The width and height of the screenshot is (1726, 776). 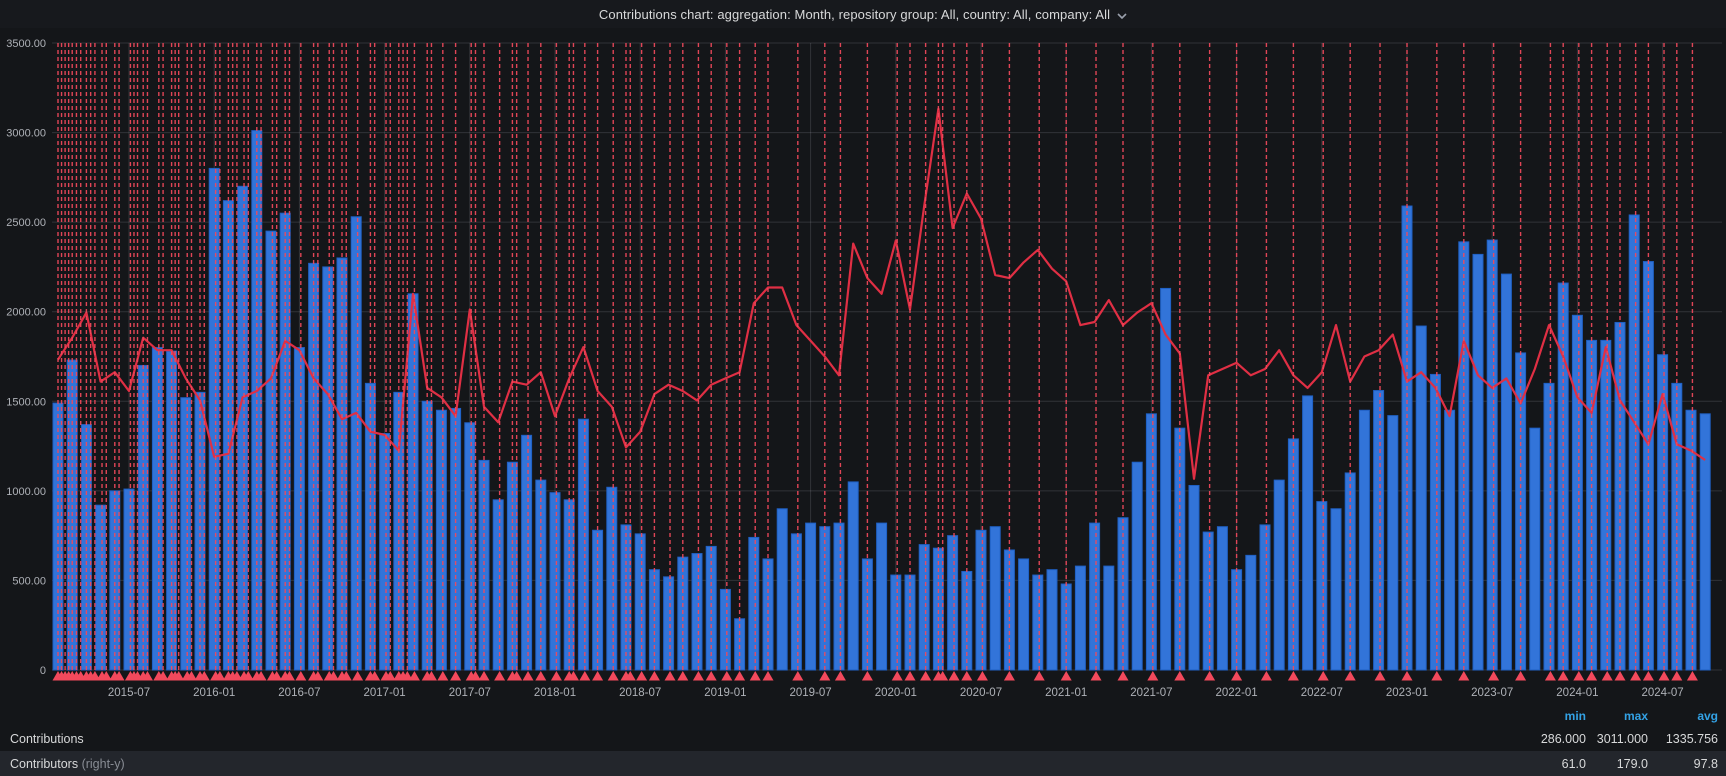 What do you see at coordinates (47, 738) in the screenshot?
I see `legend-series-label: Contributions` at bounding box center [47, 738].